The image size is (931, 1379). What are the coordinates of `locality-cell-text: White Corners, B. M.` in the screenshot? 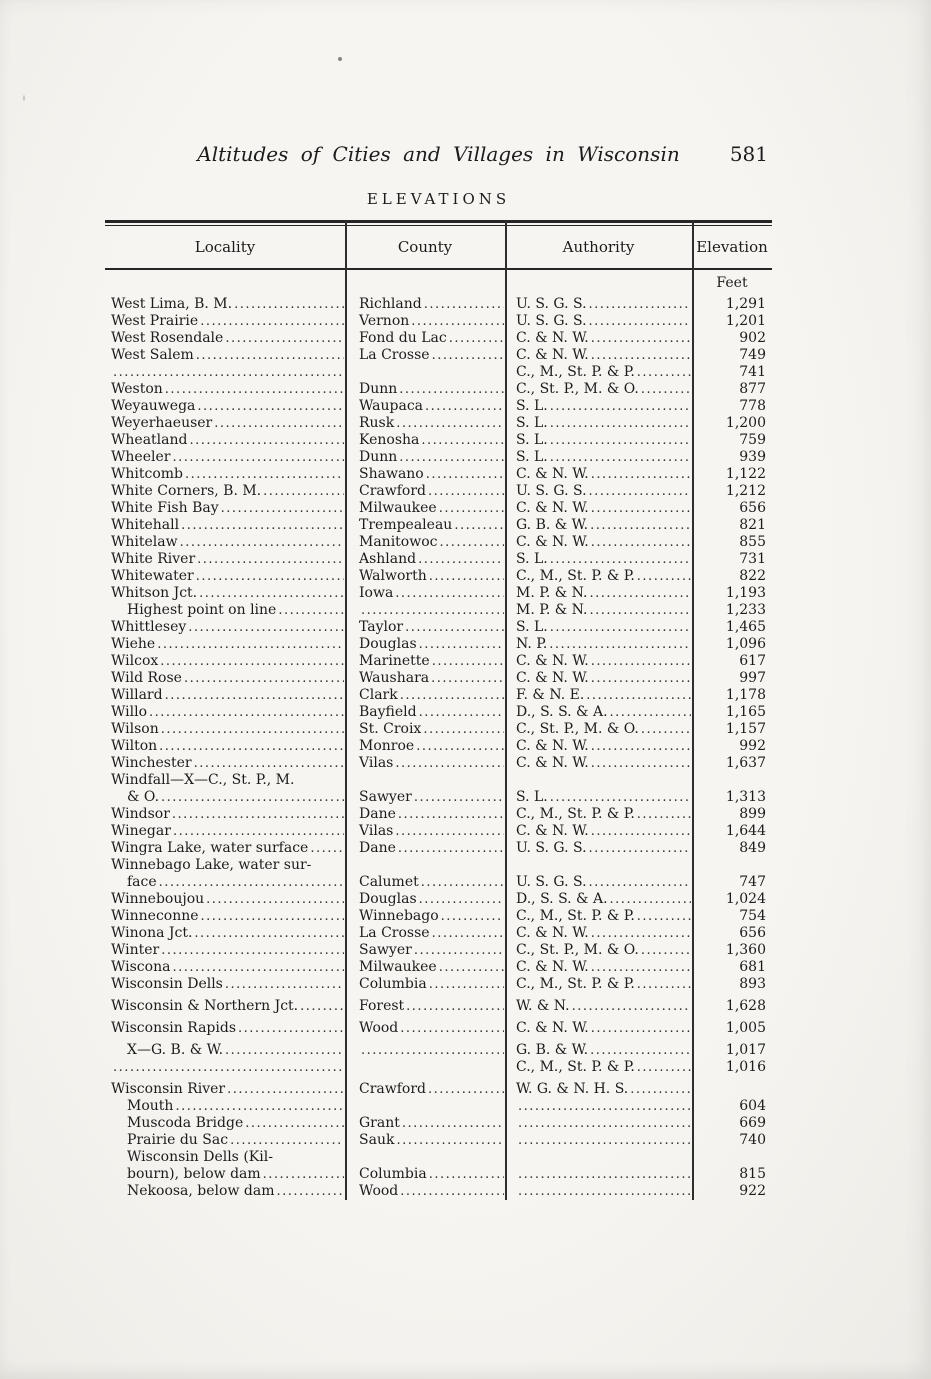 It's located at (186, 491).